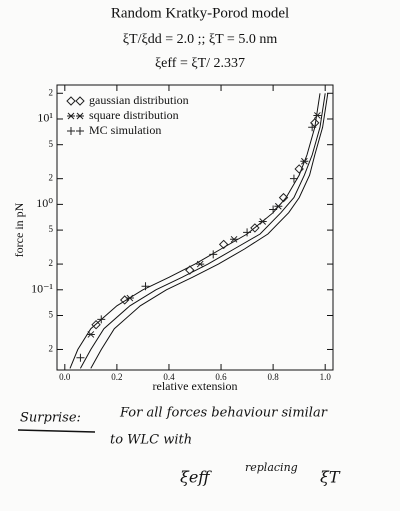  Describe the element at coordinates (326, 377) in the screenshot. I see `x-tick-label: 1.0` at that location.